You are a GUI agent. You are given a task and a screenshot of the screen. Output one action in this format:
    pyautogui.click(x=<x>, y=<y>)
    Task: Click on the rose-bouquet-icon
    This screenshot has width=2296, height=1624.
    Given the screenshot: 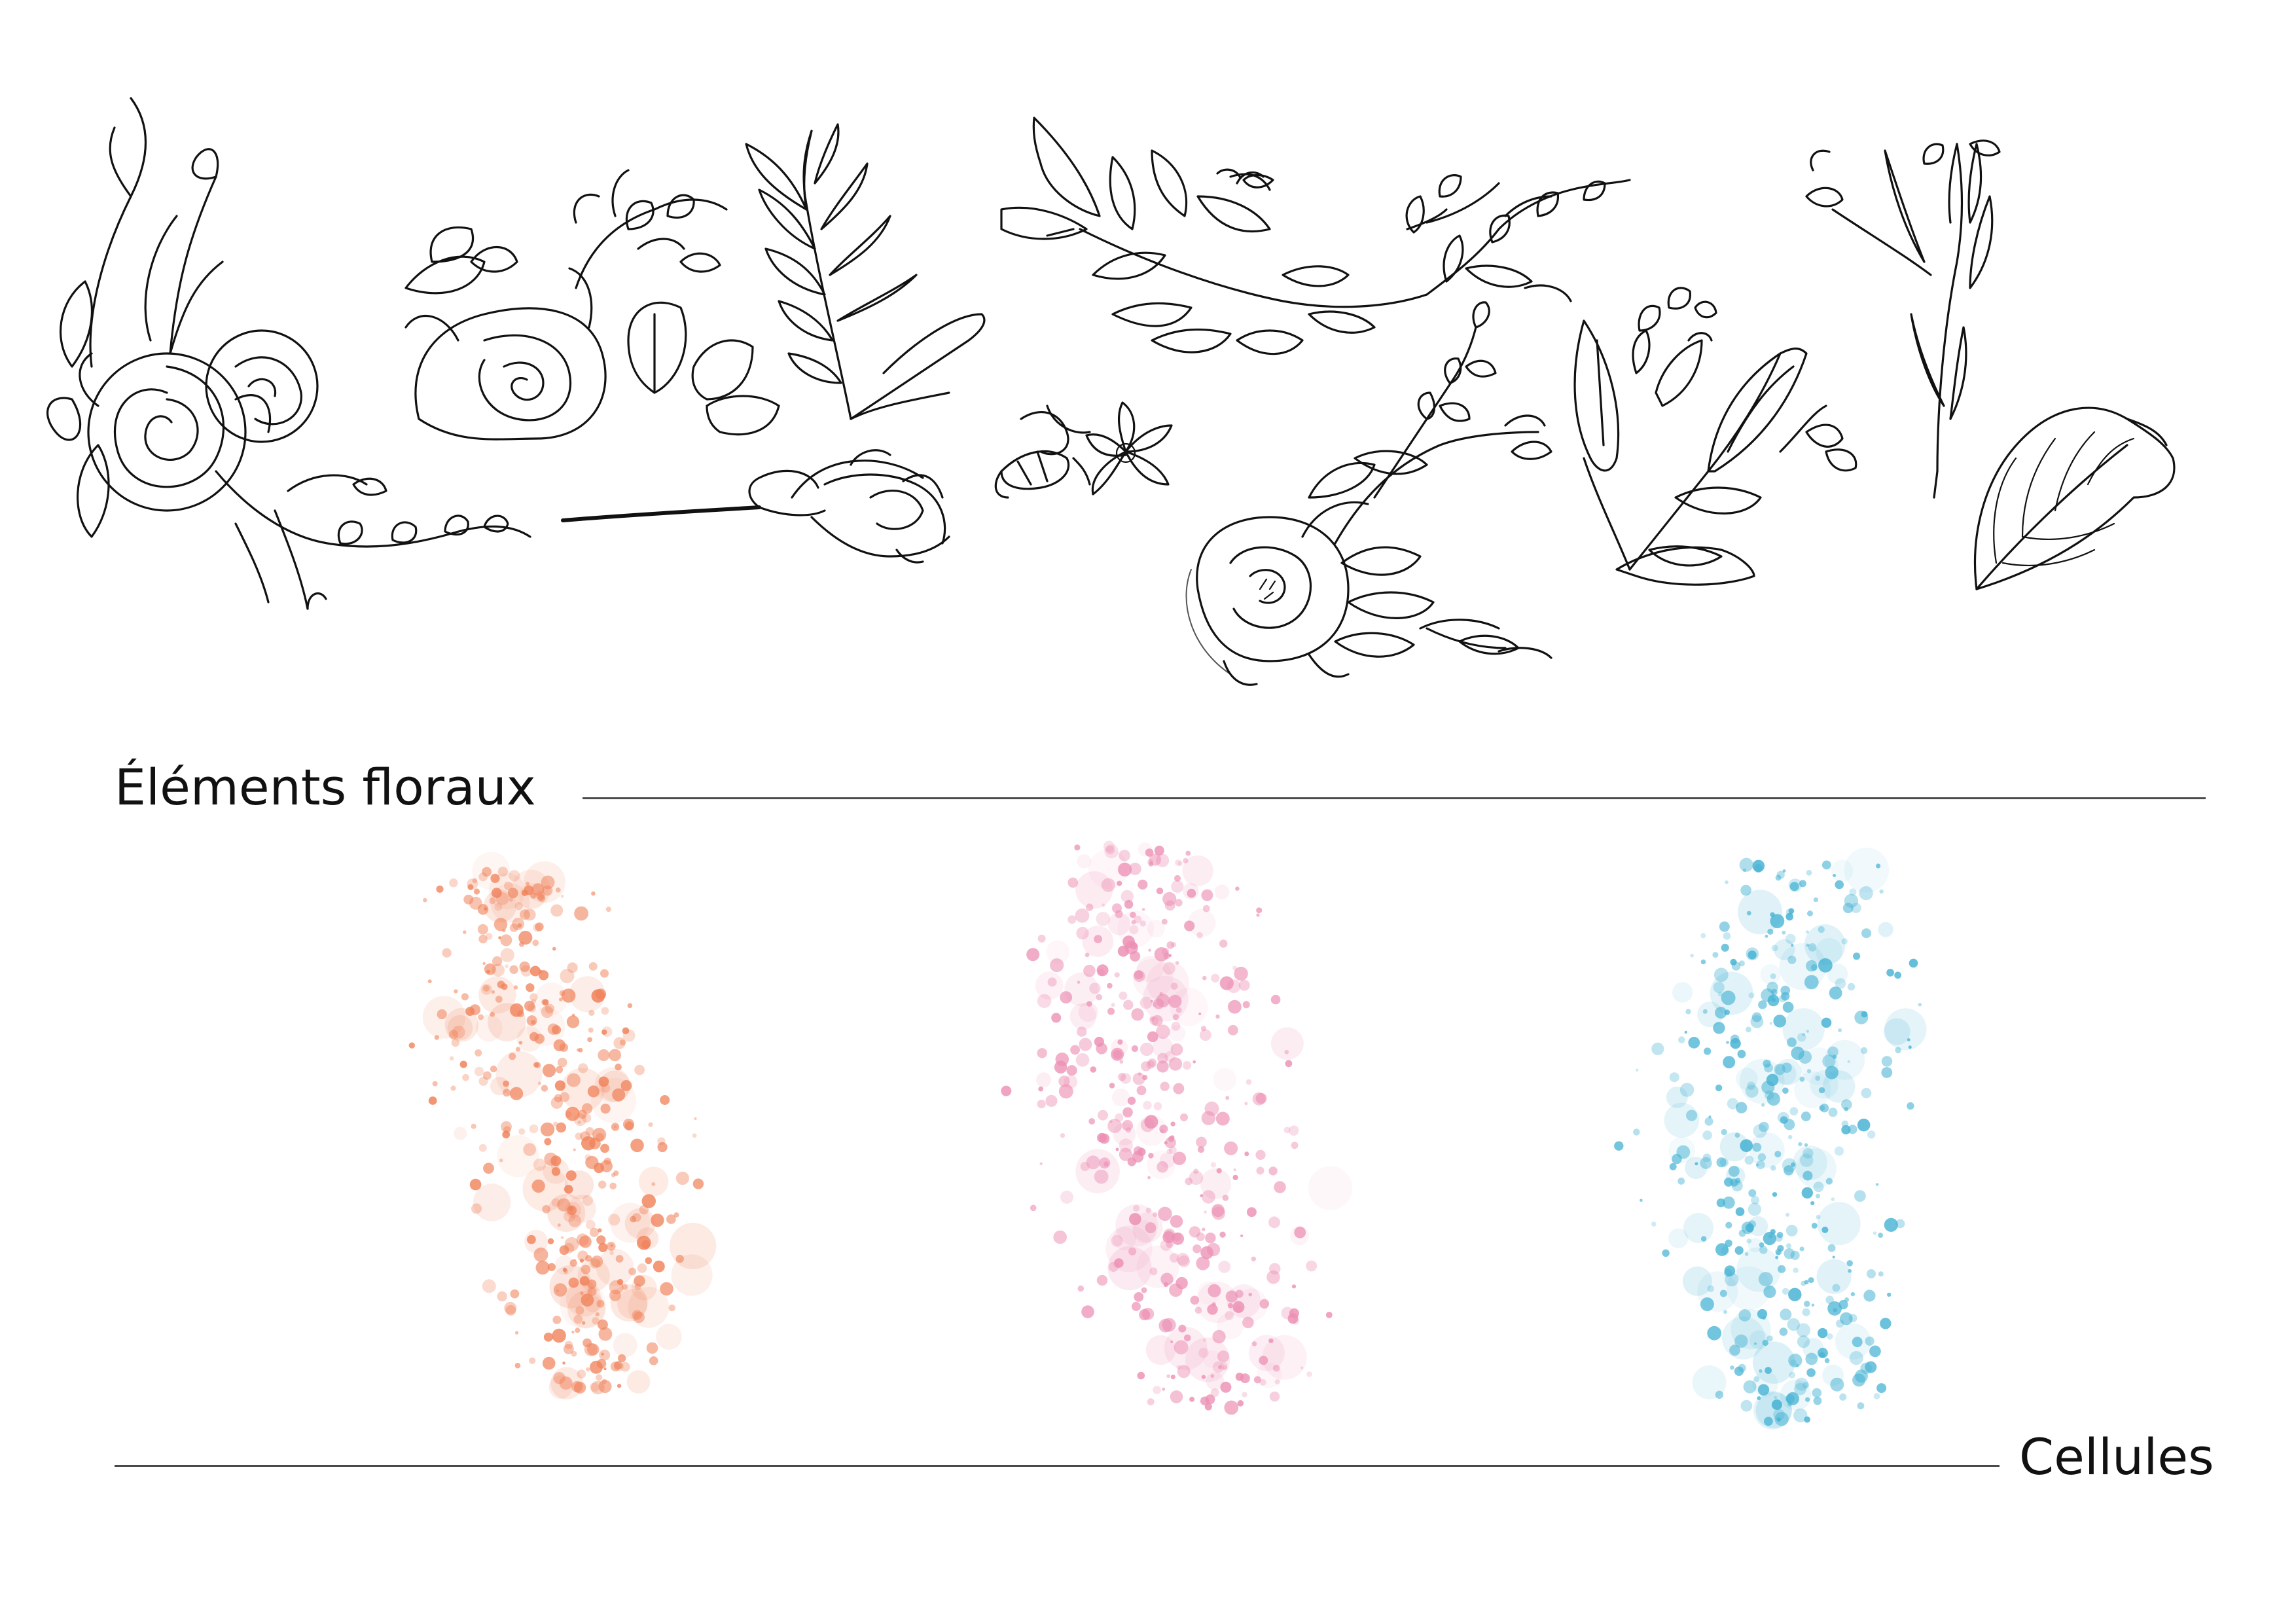 What is the action you would take?
    pyautogui.click(x=288, y=353)
    